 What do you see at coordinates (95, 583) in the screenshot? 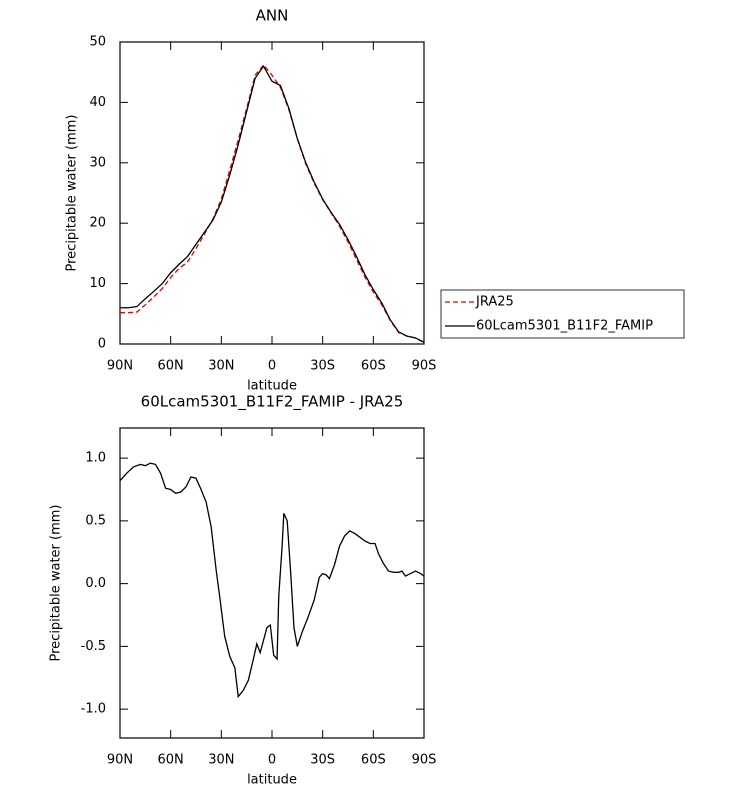
I see `y-tick-label: 0.0` at bounding box center [95, 583].